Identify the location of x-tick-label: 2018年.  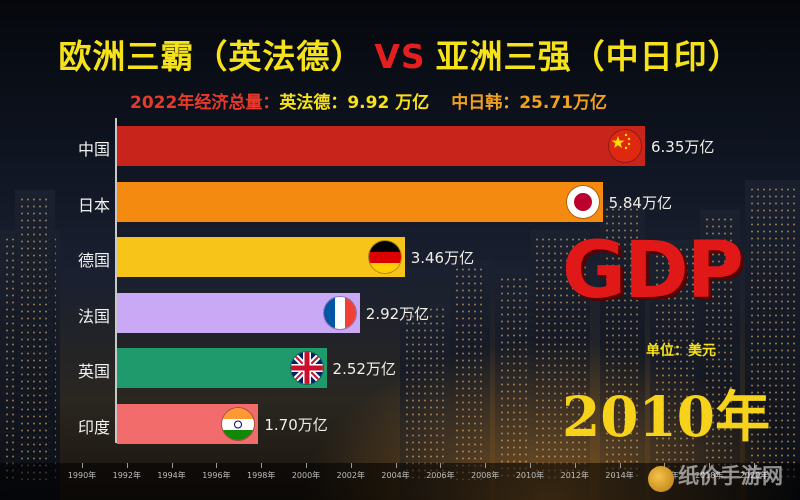
(709, 475).